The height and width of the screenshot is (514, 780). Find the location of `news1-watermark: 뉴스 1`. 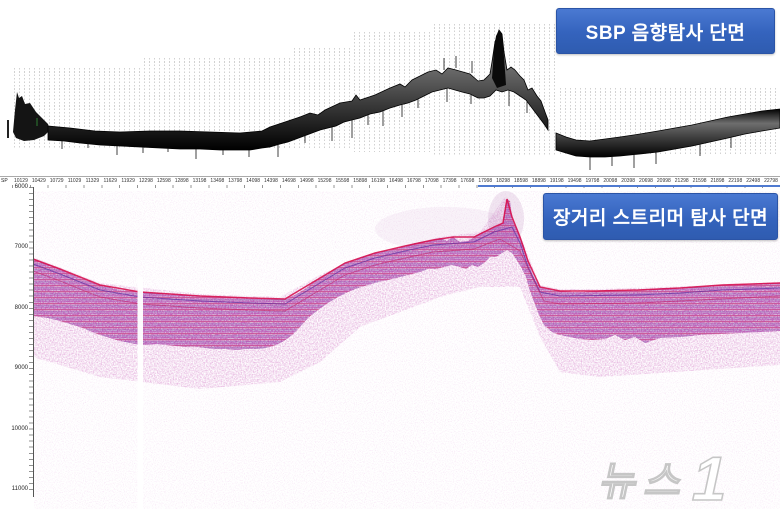

news1-watermark: 뉴스 1 is located at coordinates (666, 479).